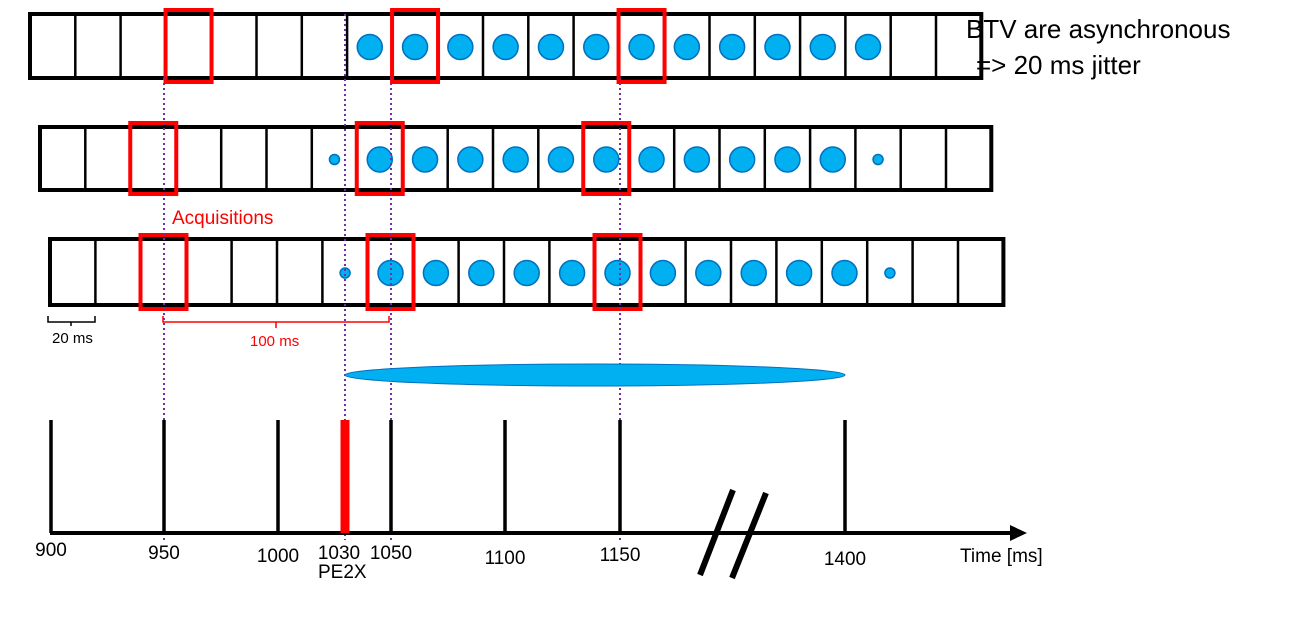 The width and height of the screenshot is (1298, 625). What do you see at coordinates (51, 550) in the screenshot?
I see `tick-label-900: 900` at bounding box center [51, 550].